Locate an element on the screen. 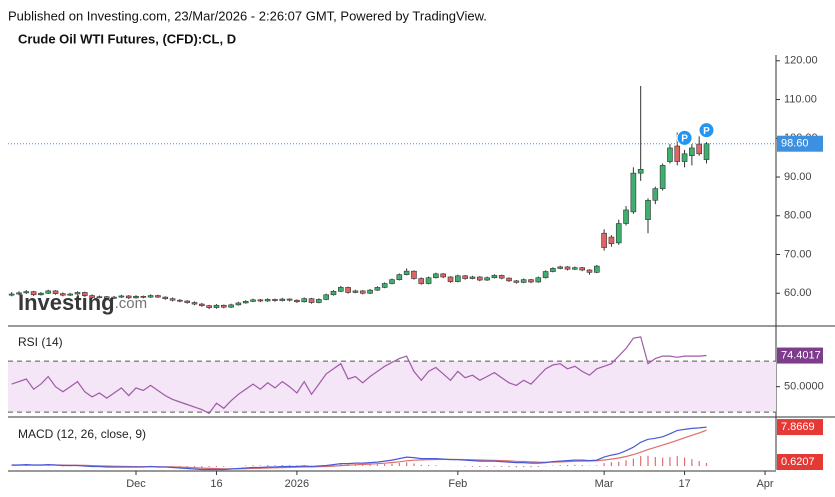  event-marker is located at coordinates (684, 137).